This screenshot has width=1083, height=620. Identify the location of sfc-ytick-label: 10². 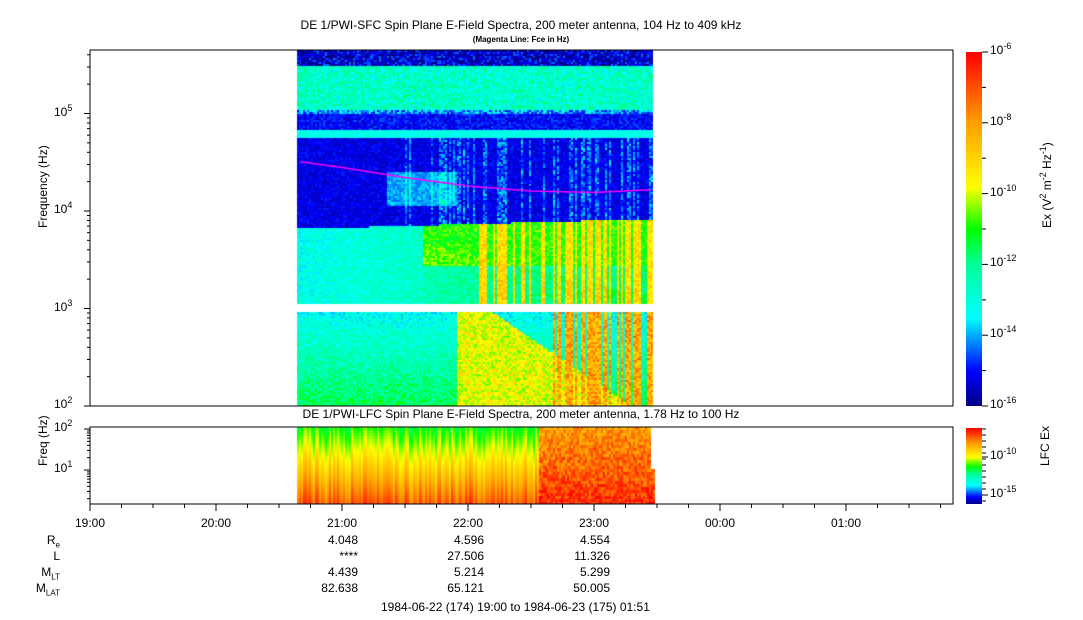
(63, 403).